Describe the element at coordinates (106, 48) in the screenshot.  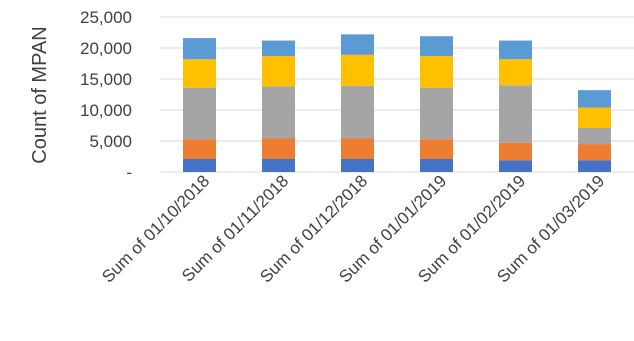
I see `y-tick-label: 20,000` at that location.